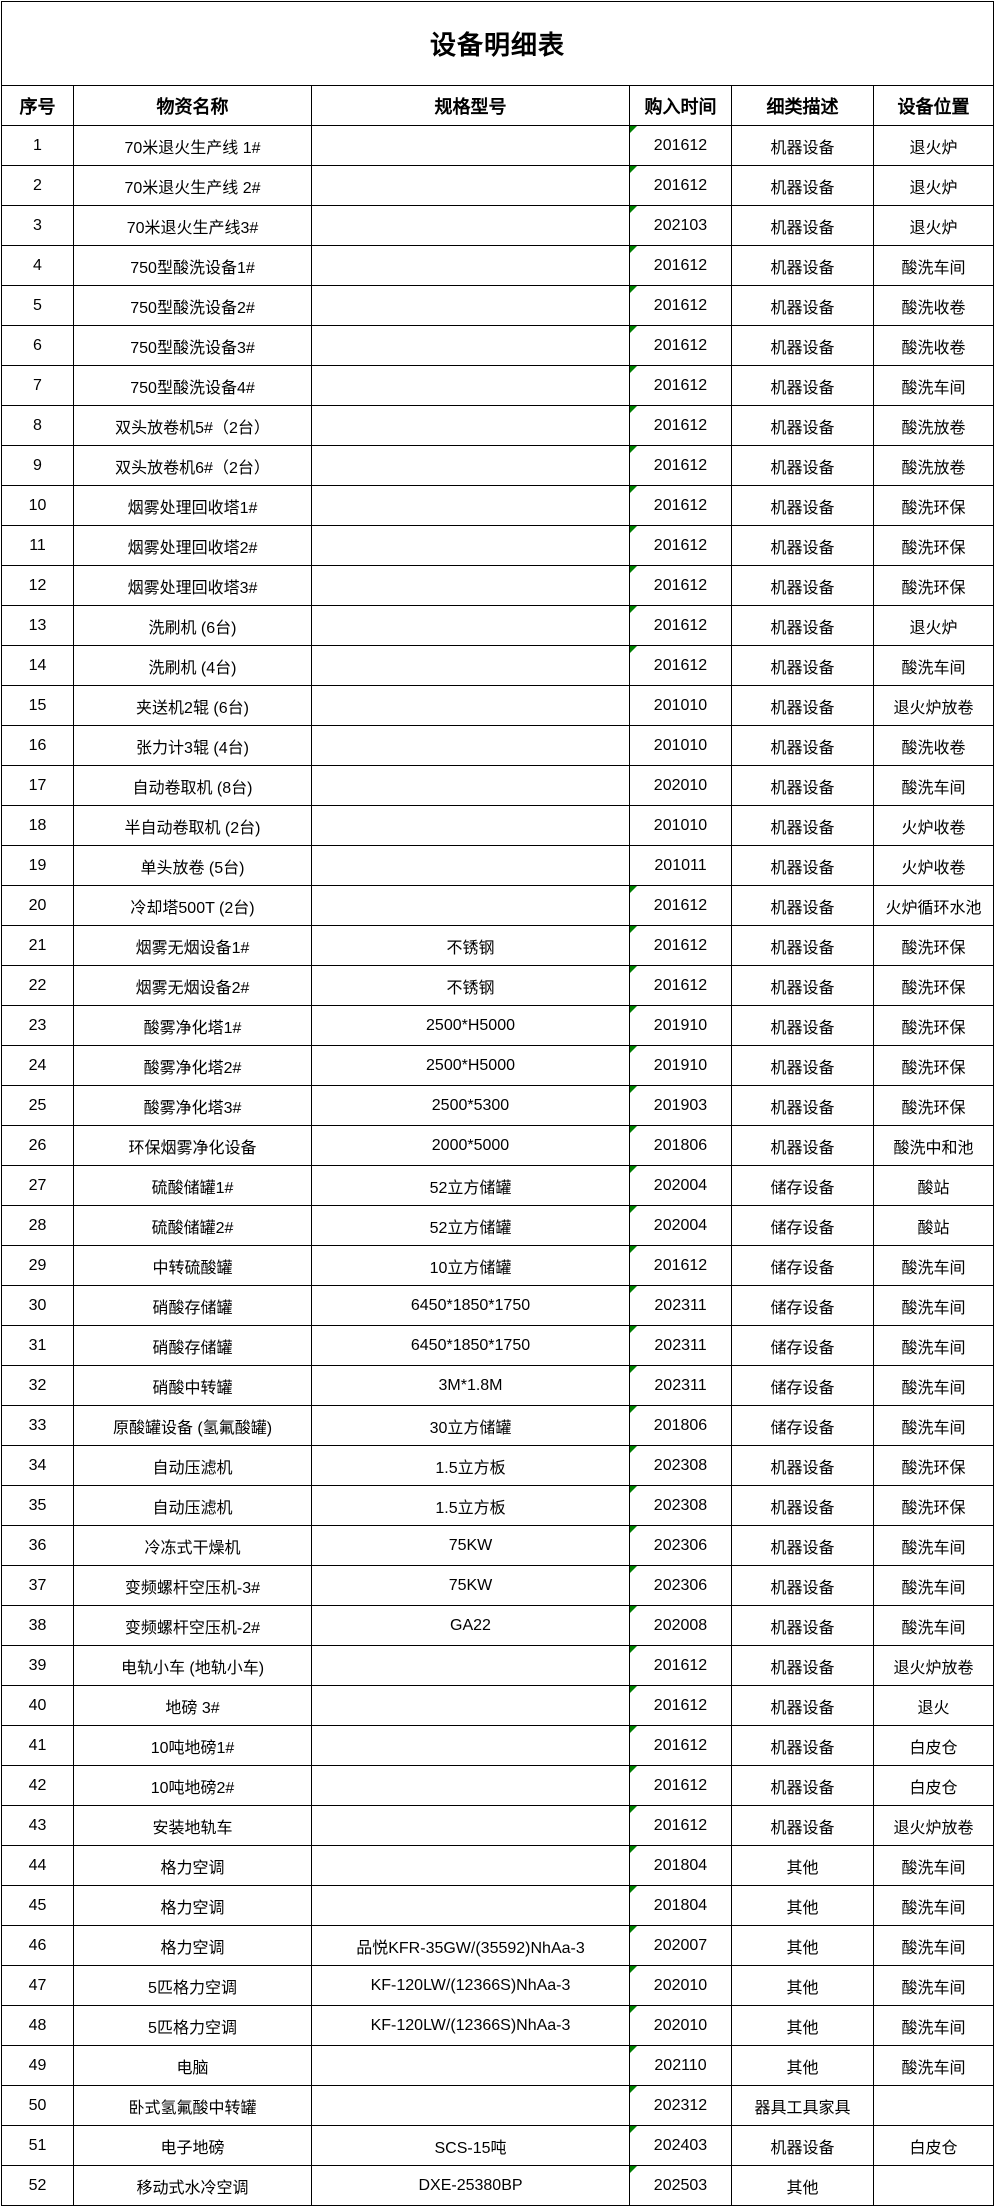 The image size is (994, 2206). I want to click on cell-serial: 5, so click(37, 305).